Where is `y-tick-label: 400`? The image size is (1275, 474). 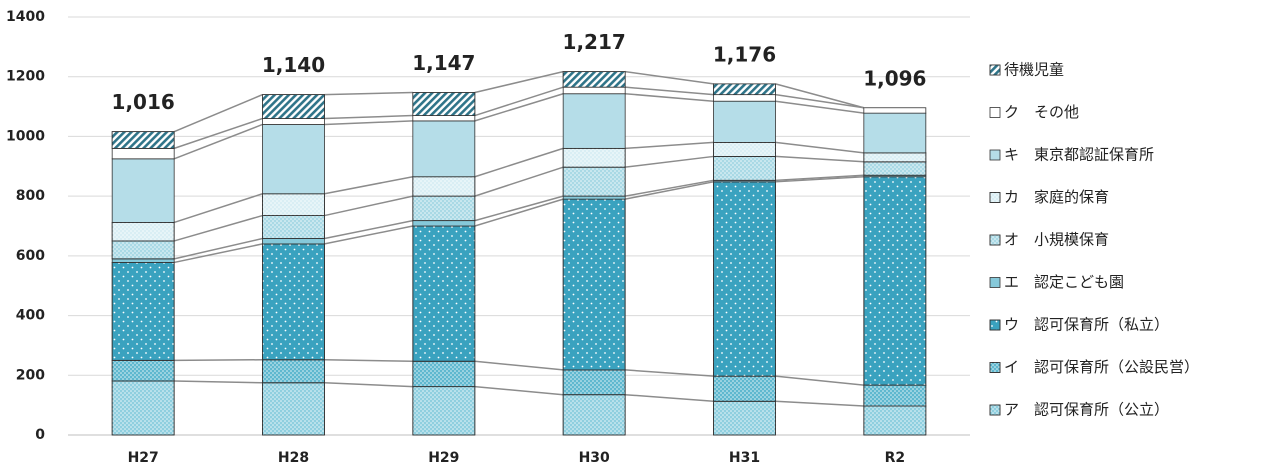
y-tick-label: 400 is located at coordinates (30, 316).